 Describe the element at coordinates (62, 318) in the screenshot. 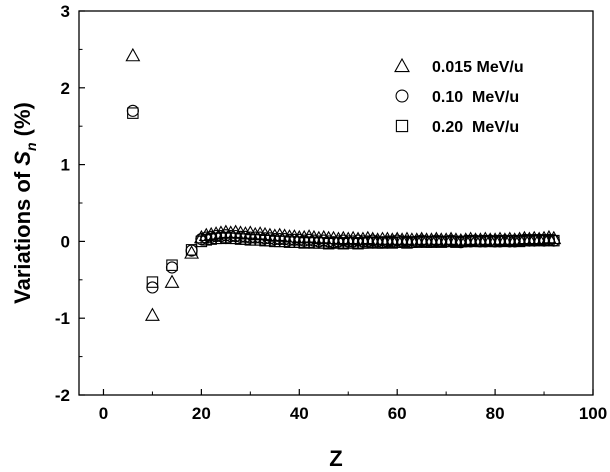

I see `y-tick-label: -1` at that location.